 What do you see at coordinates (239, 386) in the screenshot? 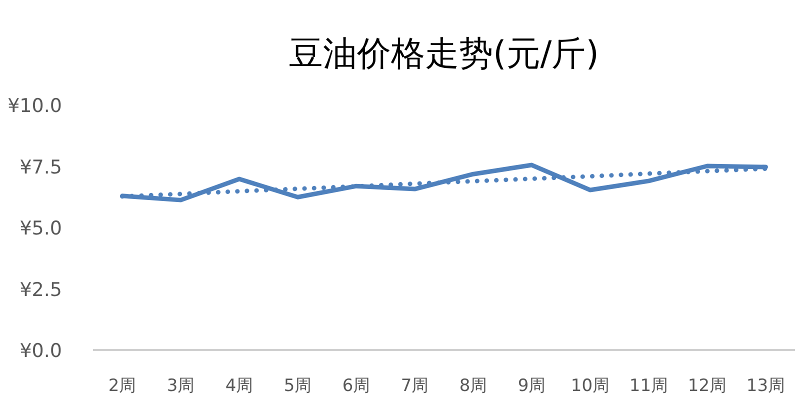
I see `x-tick-label: 4周` at bounding box center [239, 386].